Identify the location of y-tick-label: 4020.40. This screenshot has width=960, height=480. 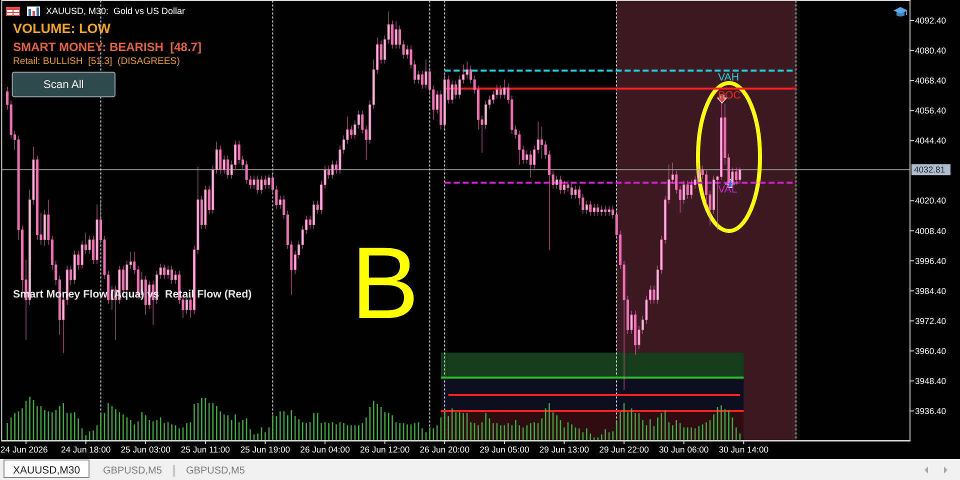
(930, 201).